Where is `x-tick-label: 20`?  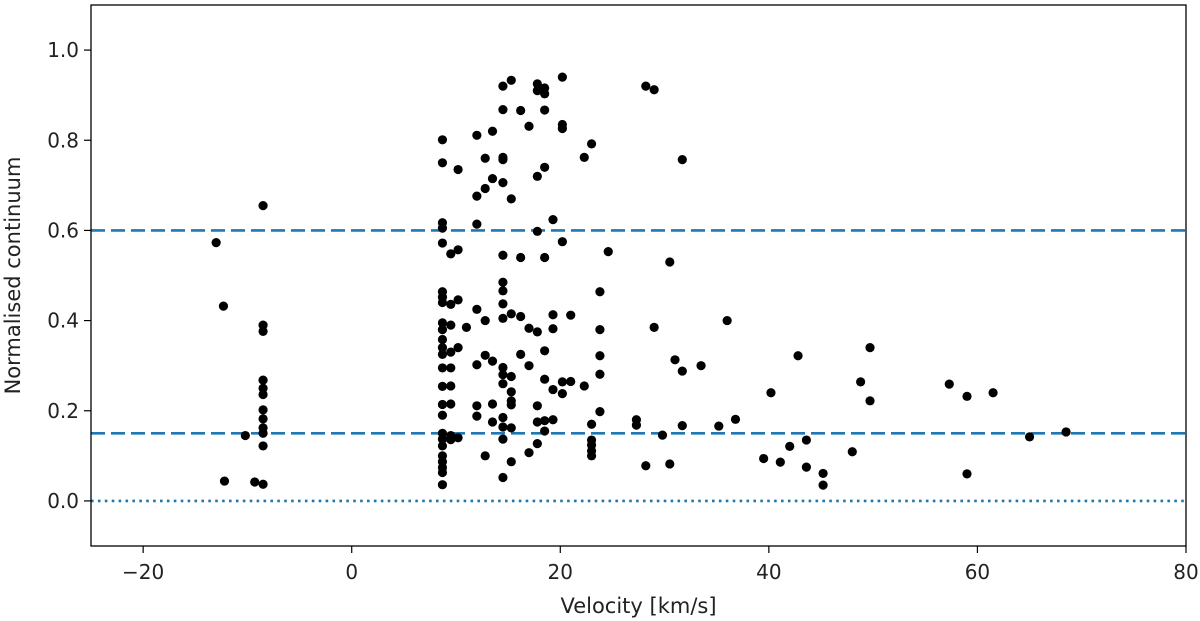 x-tick-label: 20 is located at coordinates (560, 572).